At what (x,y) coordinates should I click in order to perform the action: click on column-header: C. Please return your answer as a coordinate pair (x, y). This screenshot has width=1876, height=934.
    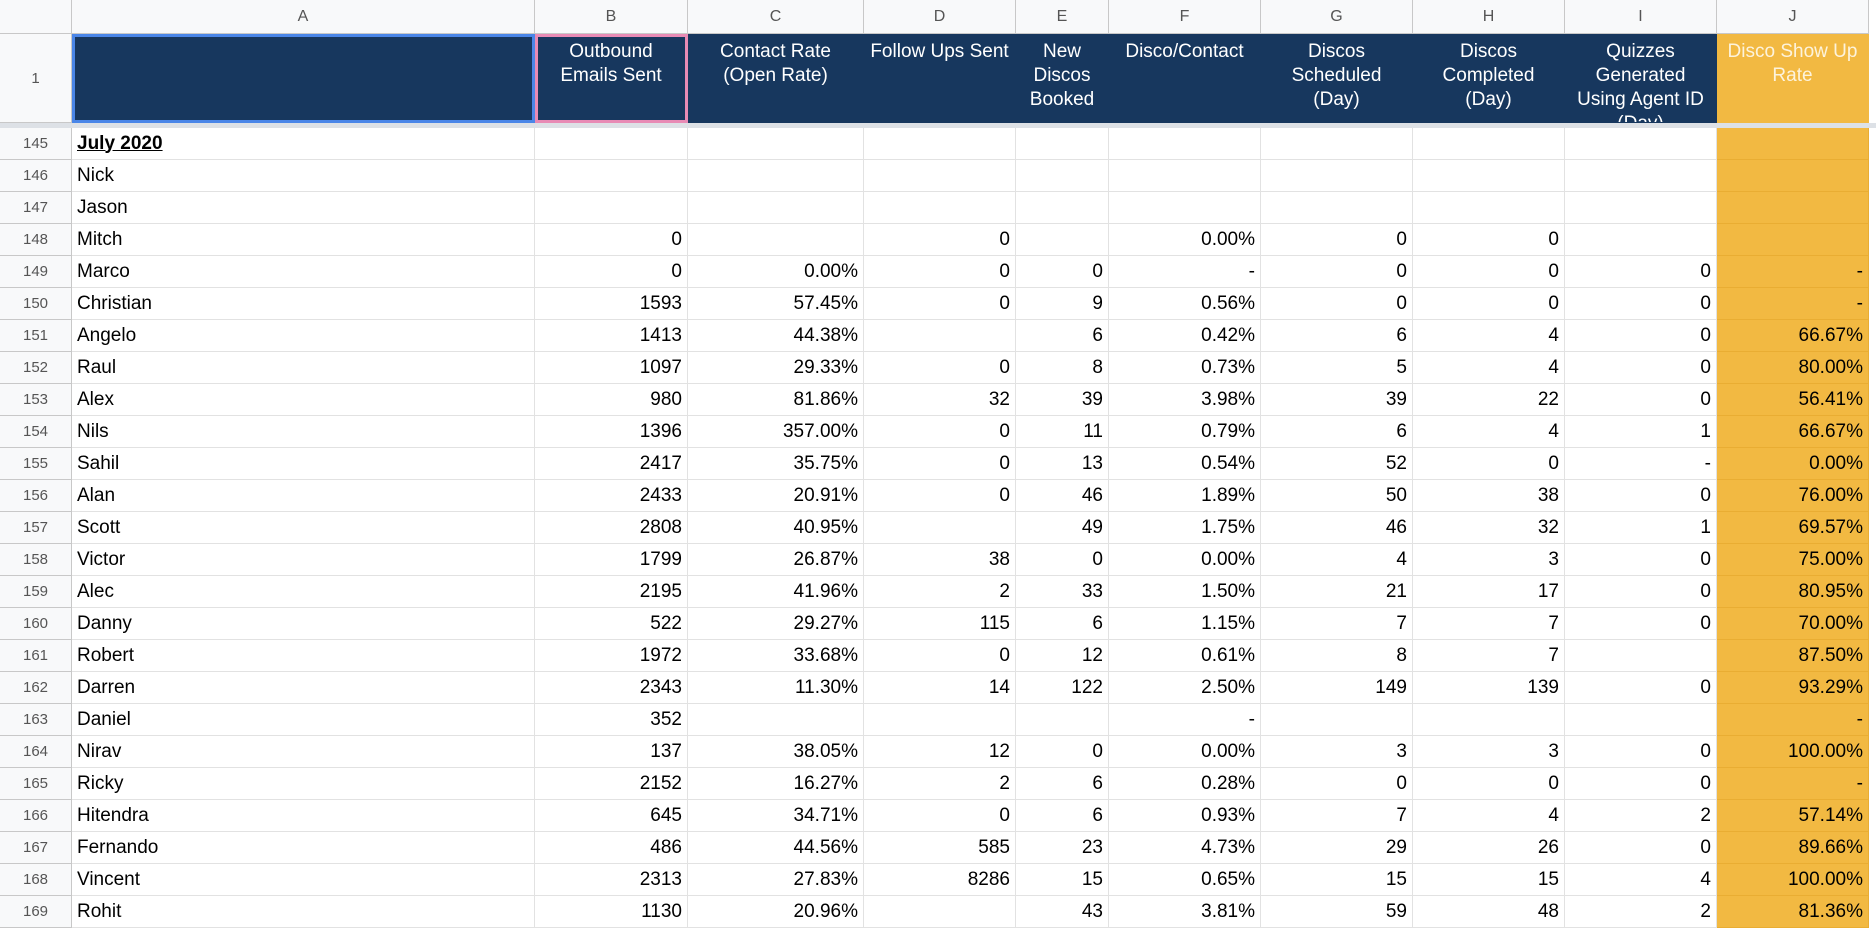
    Looking at the image, I should click on (776, 17).